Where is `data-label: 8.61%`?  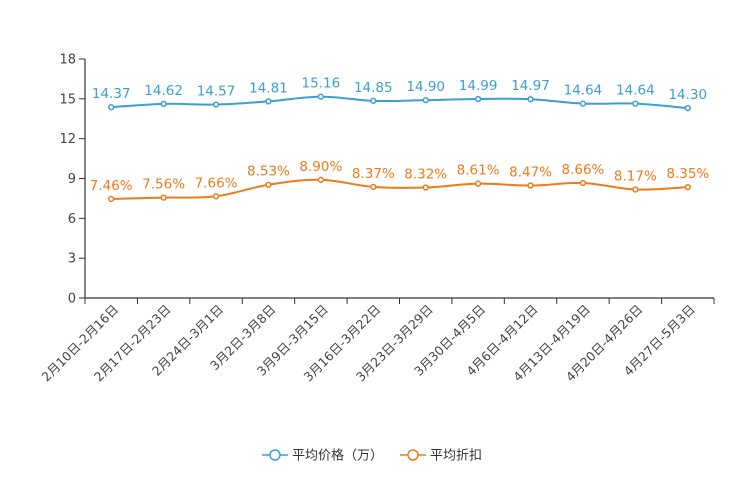 data-label: 8.61% is located at coordinates (478, 171).